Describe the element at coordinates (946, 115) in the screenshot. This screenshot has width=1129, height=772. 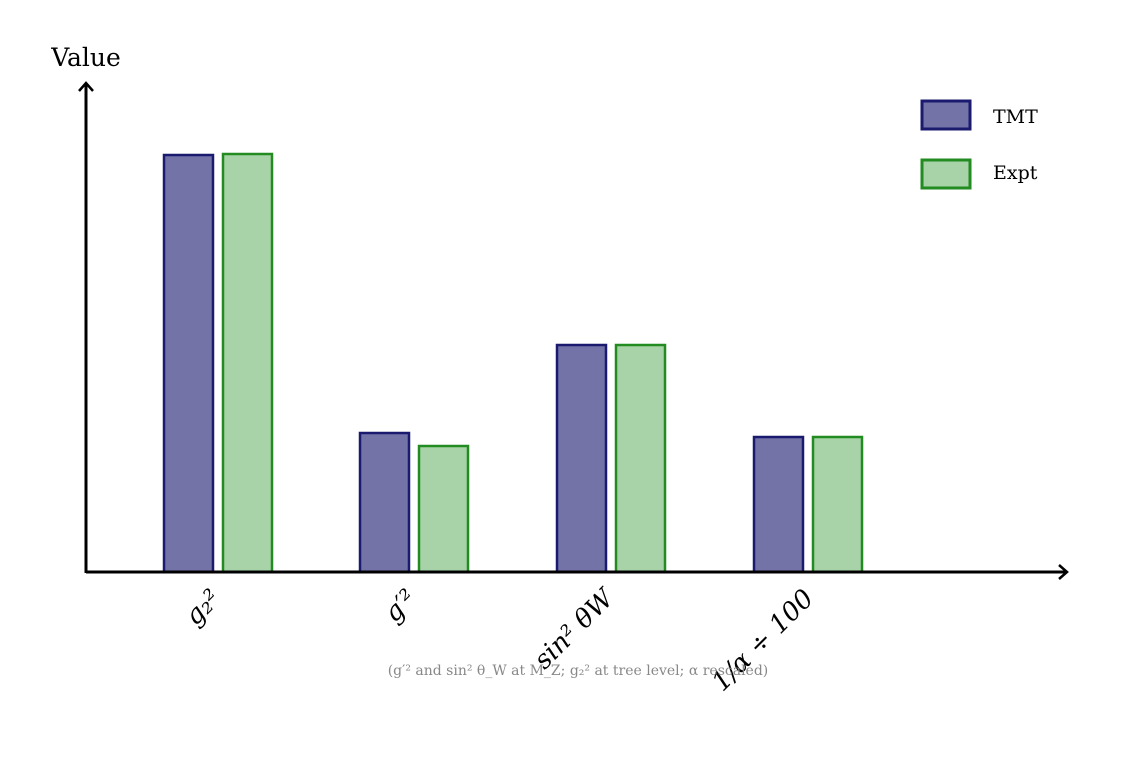
I see `legend-swatch-tmt` at that location.